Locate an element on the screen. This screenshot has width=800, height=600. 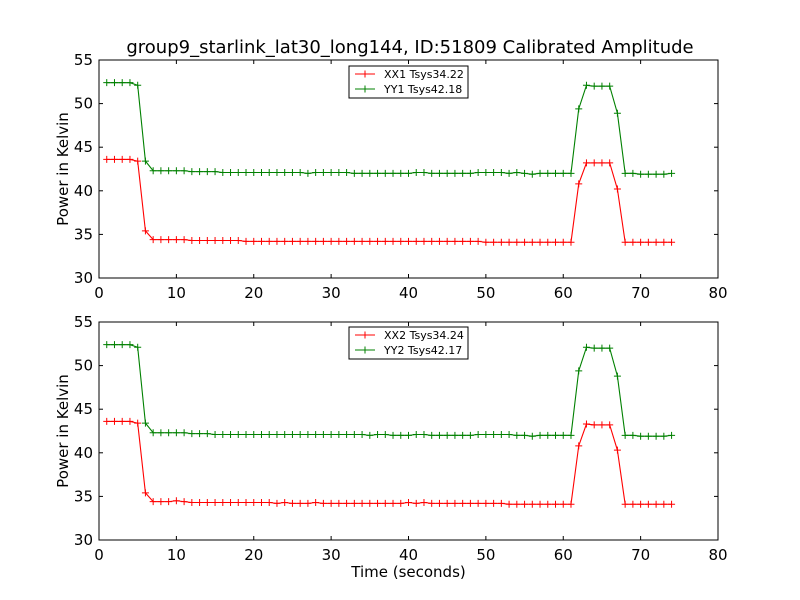
legend: XX1 Tsys34.22 YY1 Tsys42.18 is located at coordinates (408, 82).